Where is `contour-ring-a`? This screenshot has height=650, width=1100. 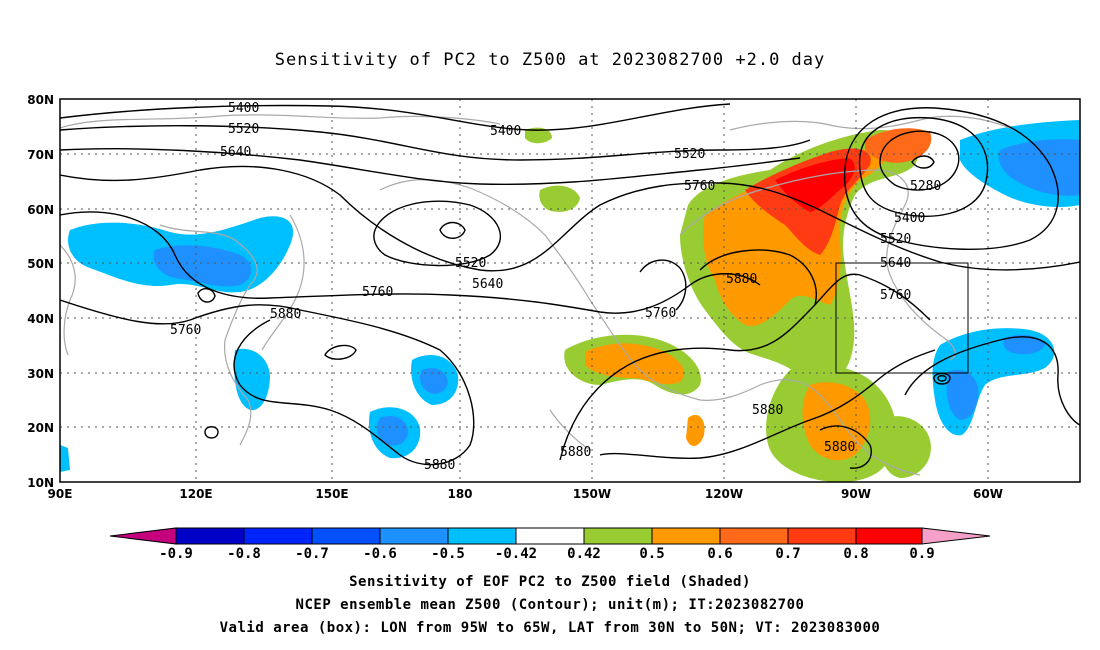 contour-ring-a is located at coordinates (942, 378).